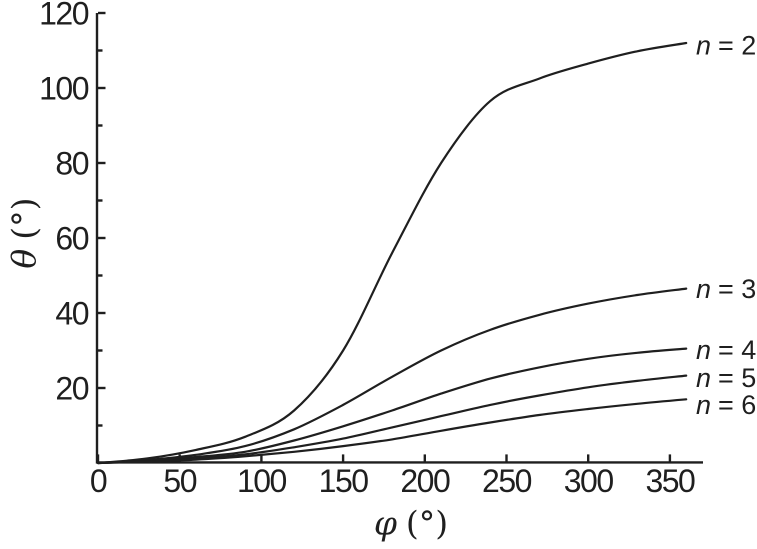  Describe the element at coordinates (737, 350) in the screenshot. I see `curve-label-value: = 4` at that location.